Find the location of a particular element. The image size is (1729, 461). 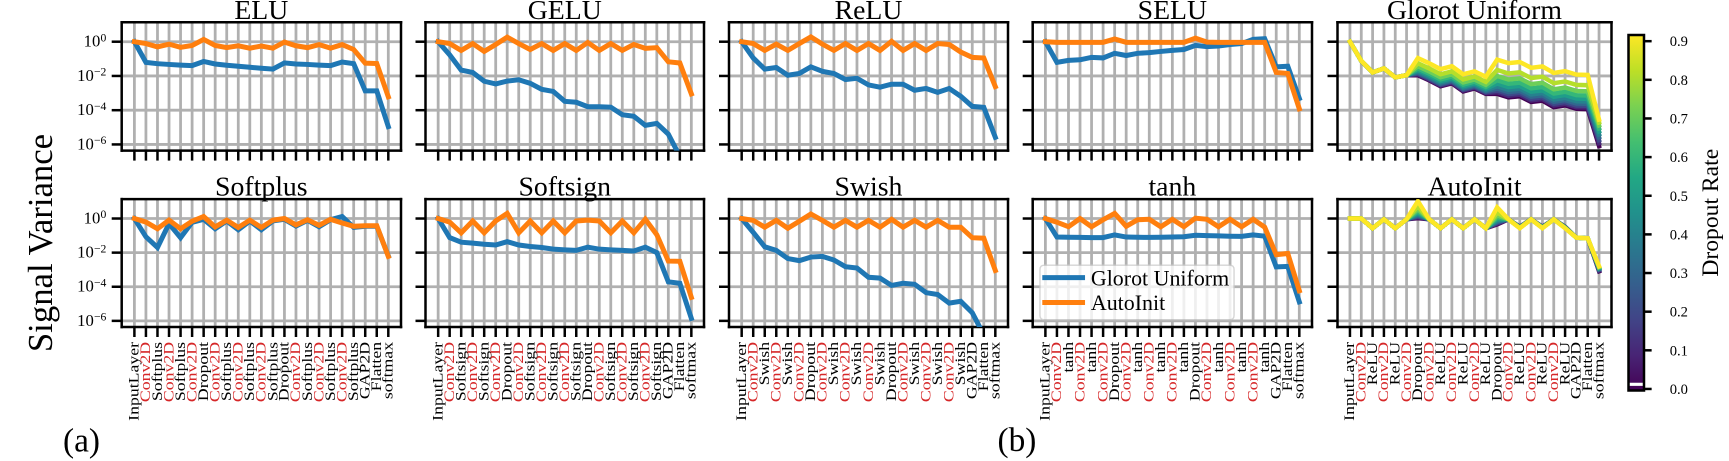

svg-text:1 0 −: 1 0 − 6 is located at coordinates (91, 139).